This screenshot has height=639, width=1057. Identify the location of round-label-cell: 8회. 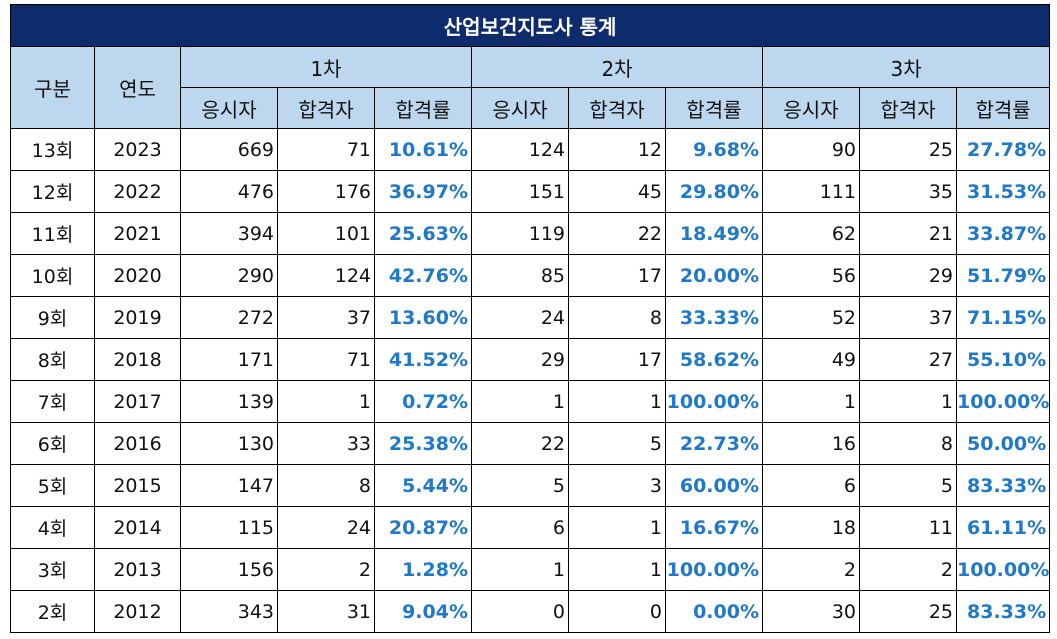
(52, 359).